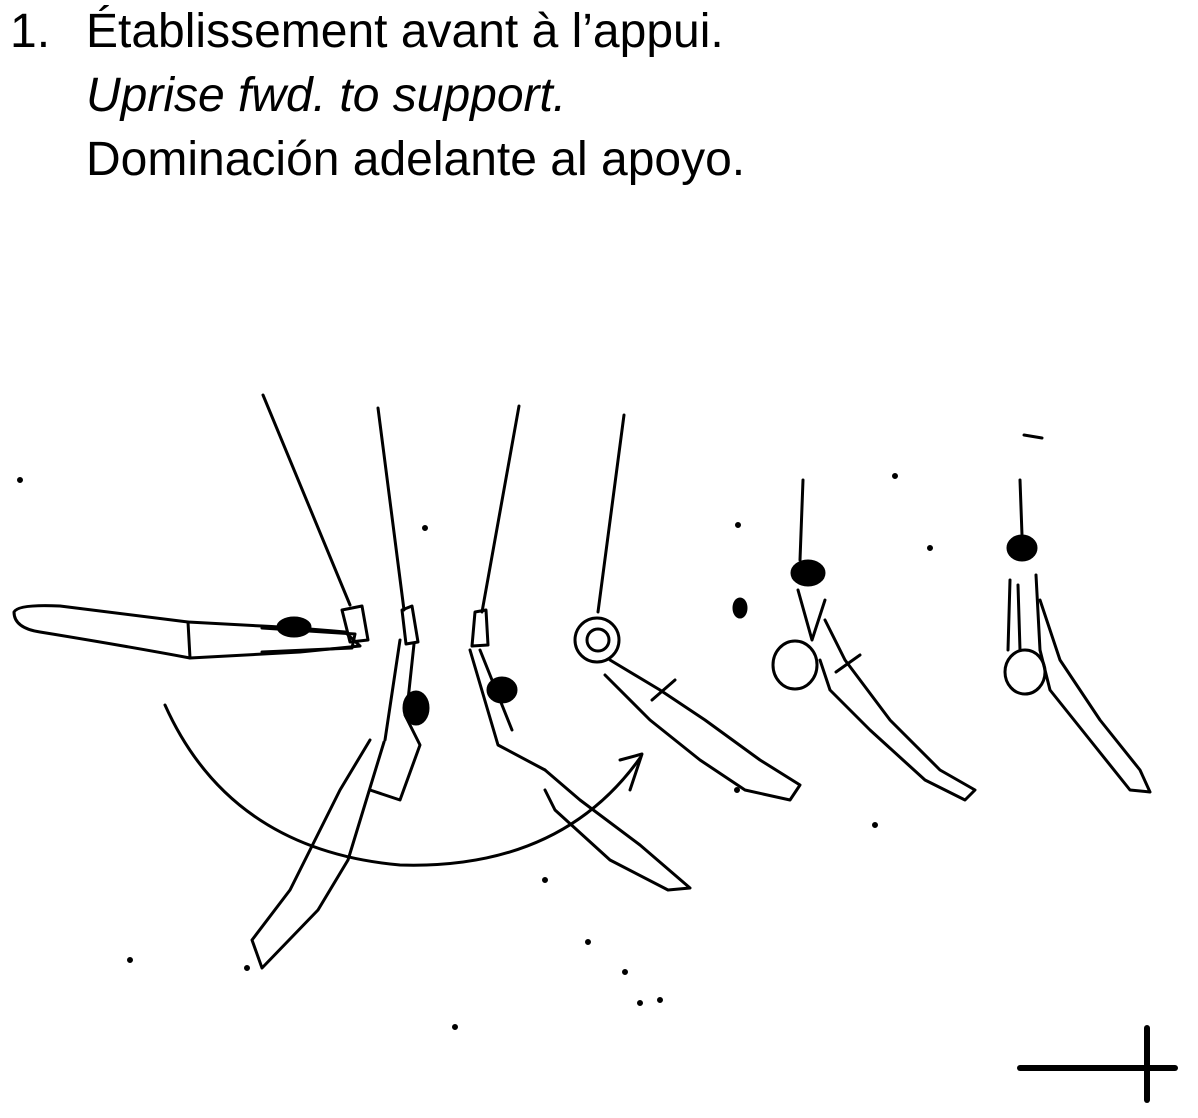  What do you see at coordinates (416, 159) in the screenshot?
I see `element-name-spanish: Dominación adelante al apoyo.` at bounding box center [416, 159].